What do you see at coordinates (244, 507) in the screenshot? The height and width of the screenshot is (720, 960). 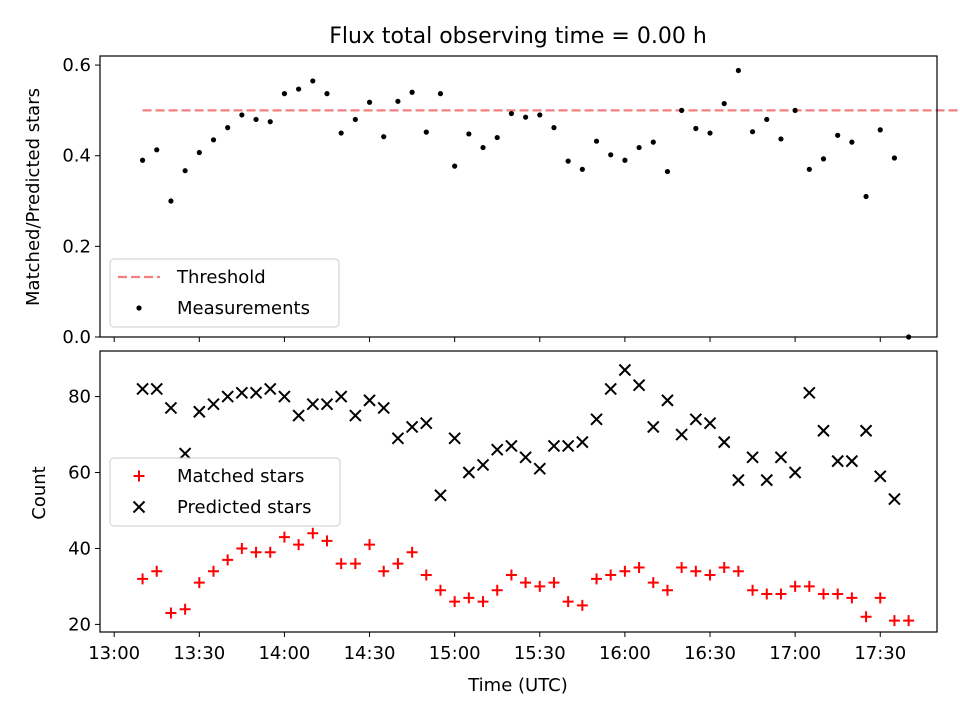 I see `legend-predicted-label: Predicted stars` at bounding box center [244, 507].